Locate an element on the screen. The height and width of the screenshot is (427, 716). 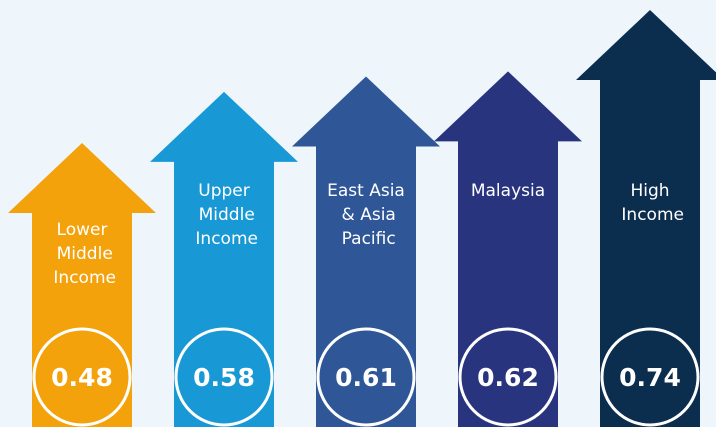
value-label: 0.61 is located at coordinates (366, 377).